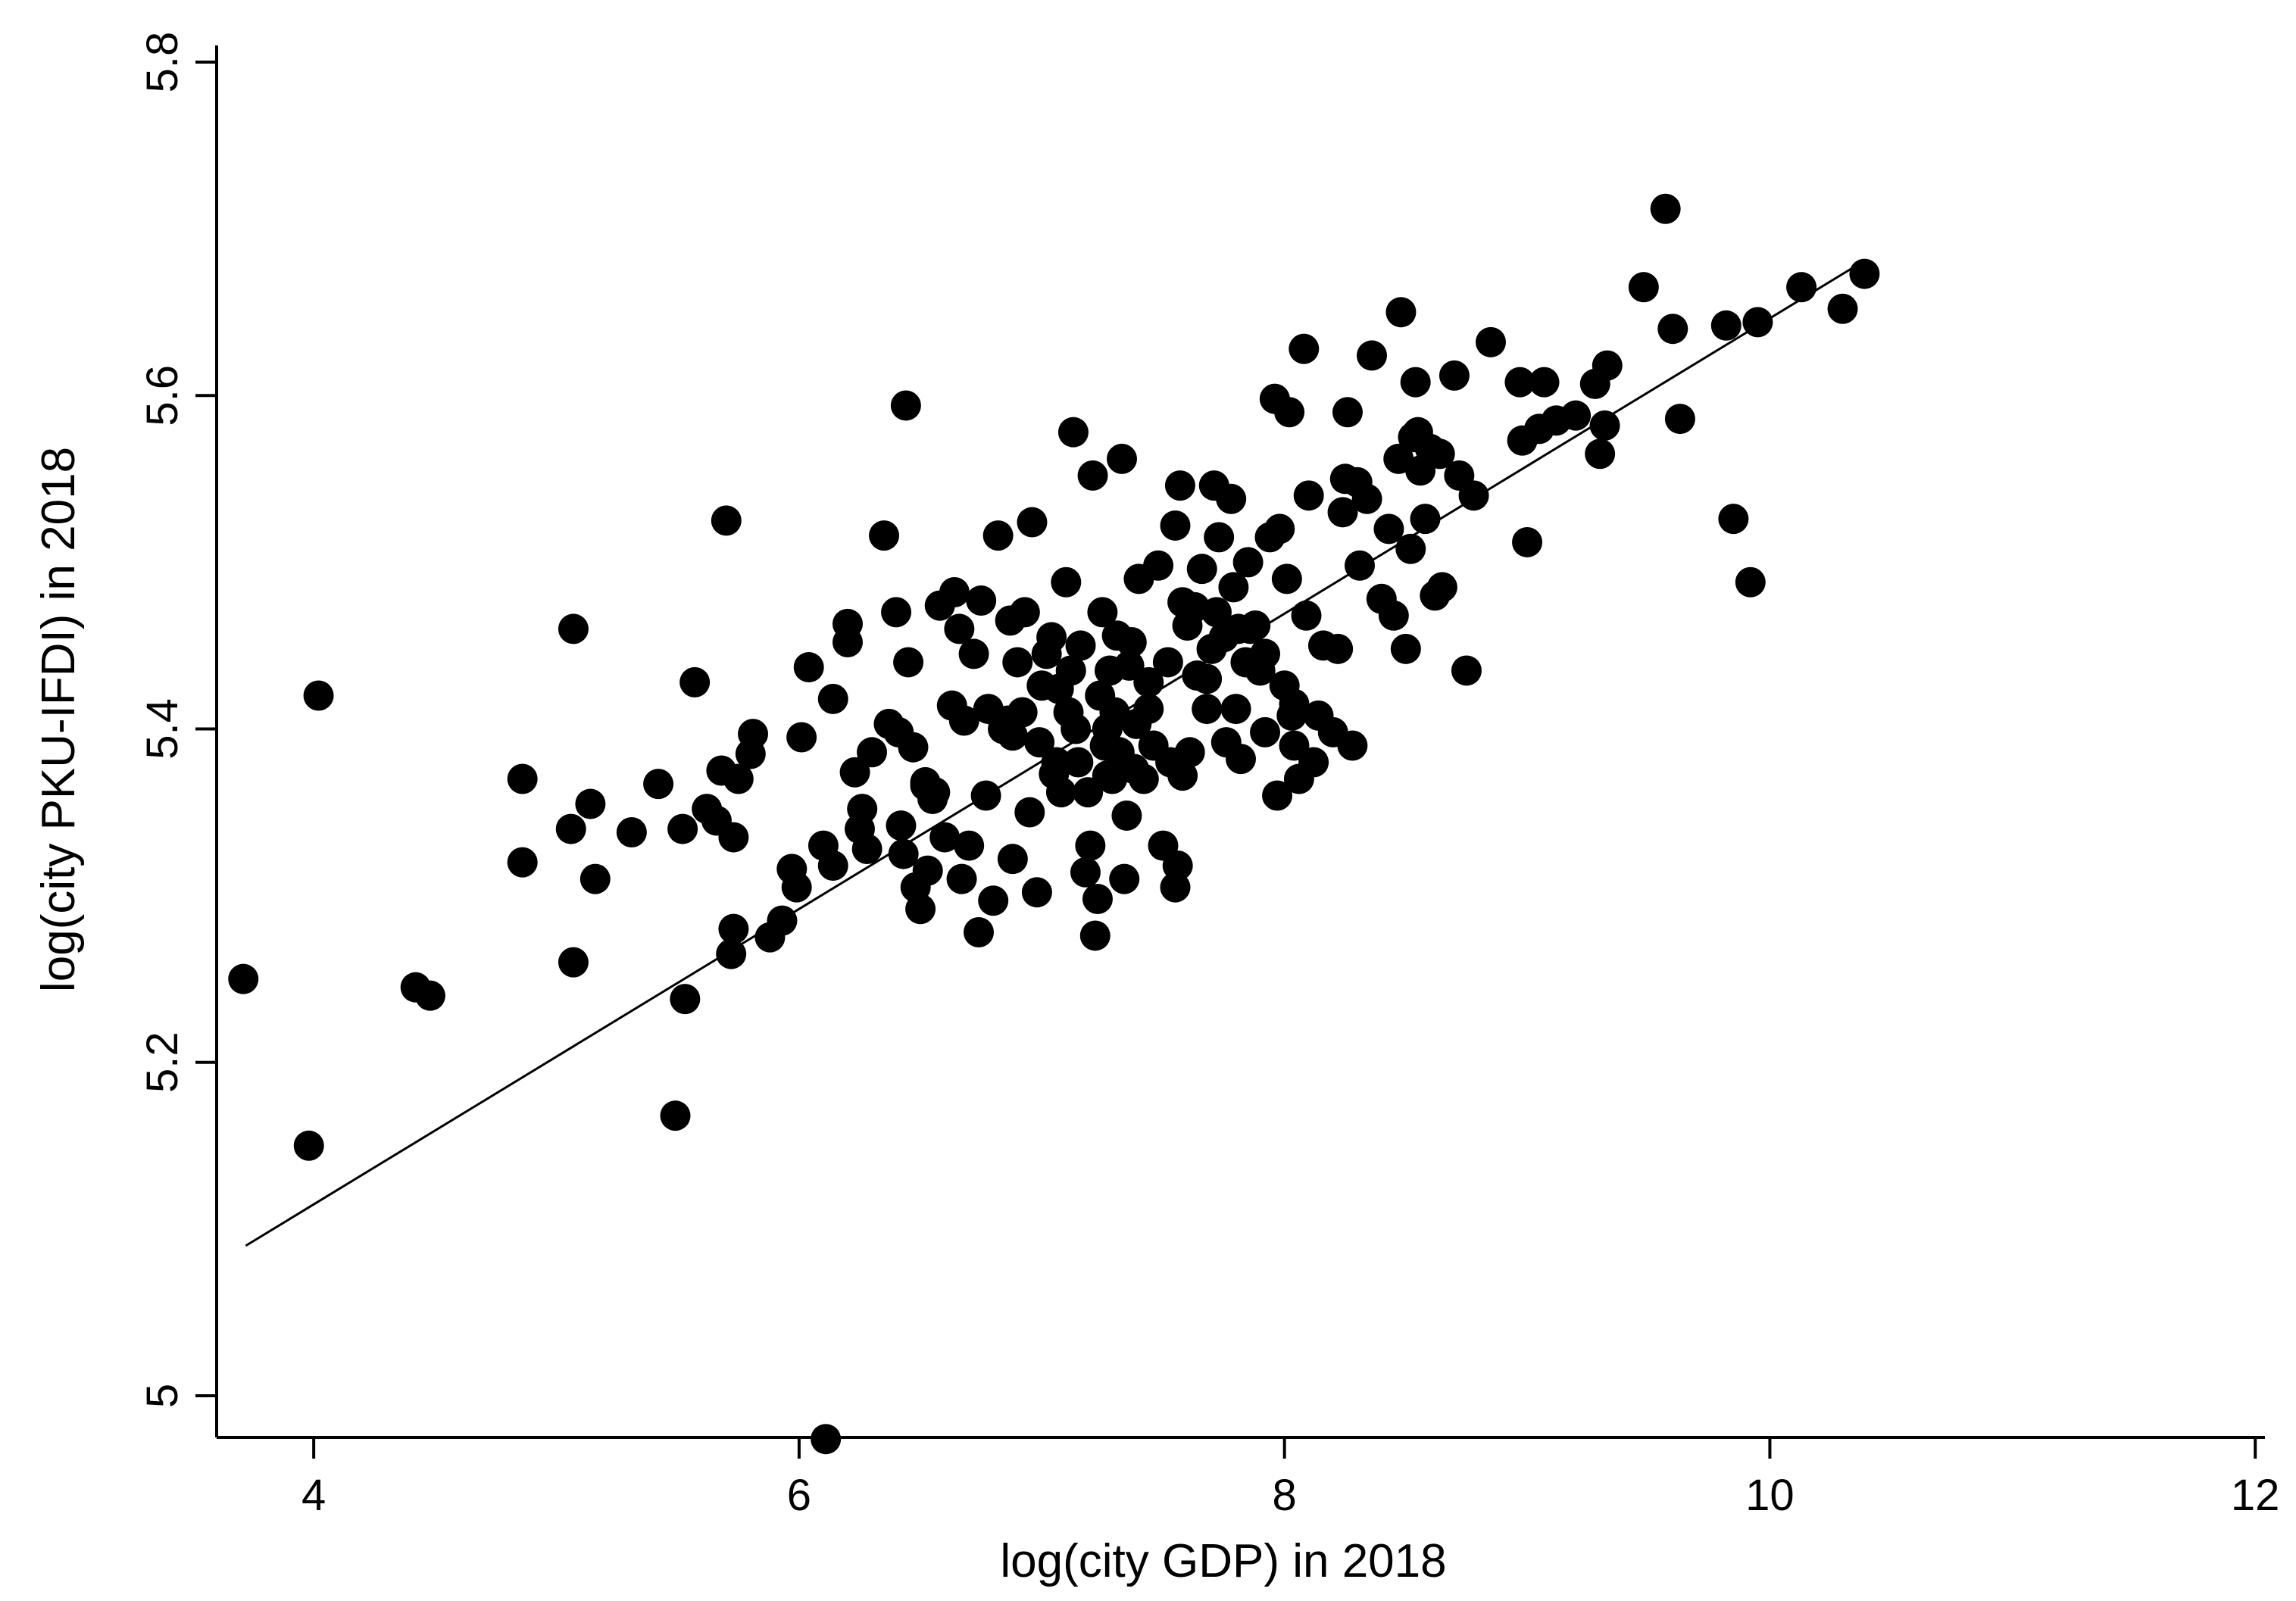 The width and height of the screenshot is (2296, 1601). What do you see at coordinates (313, 1495) in the screenshot?
I see `x-tick-label: 4` at bounding box center [313, 1495].